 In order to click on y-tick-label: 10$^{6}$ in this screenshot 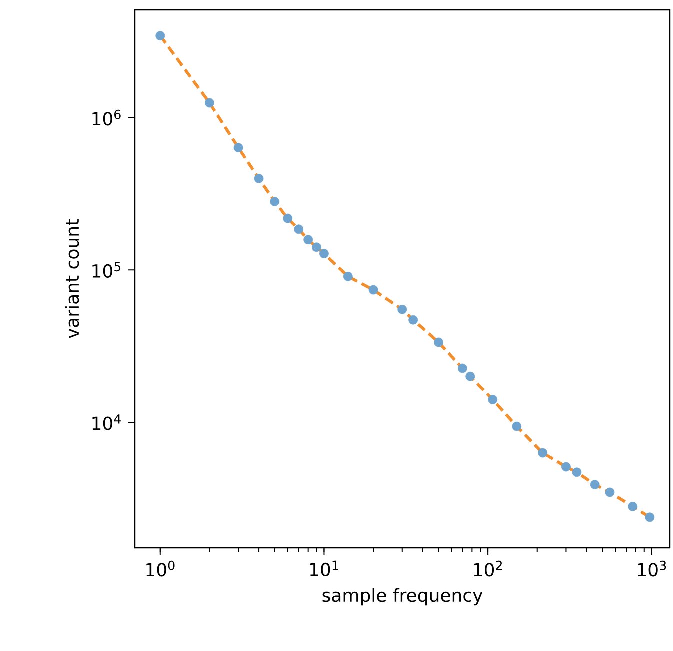, I will do `click(106, 118)`.